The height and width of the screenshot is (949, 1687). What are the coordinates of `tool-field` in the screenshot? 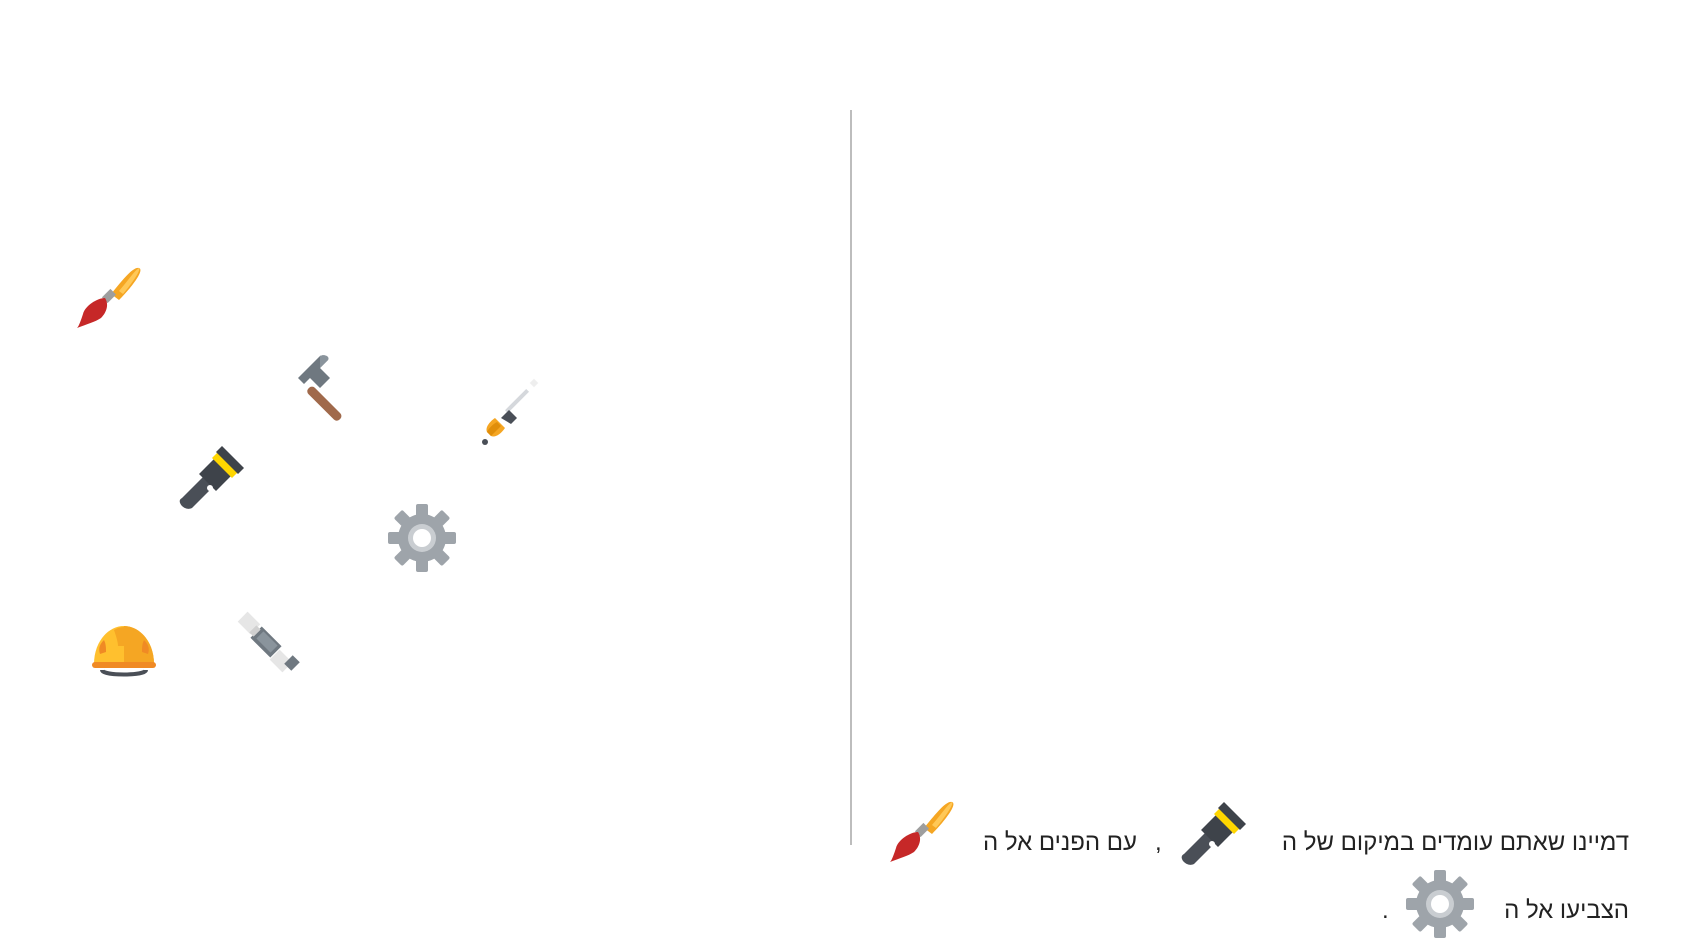 It's located at (312, 473).